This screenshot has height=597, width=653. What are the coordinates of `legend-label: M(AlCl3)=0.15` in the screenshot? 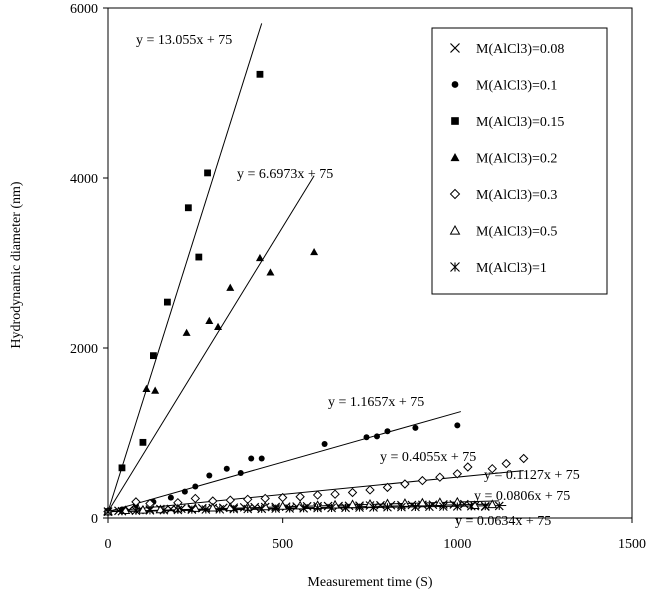 It's located at (520, 122).